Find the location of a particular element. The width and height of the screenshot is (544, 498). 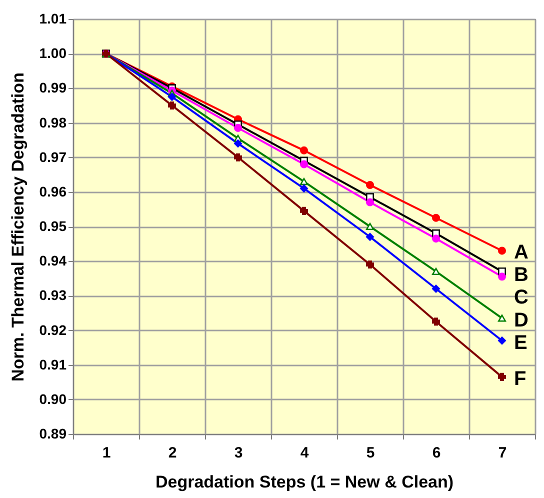

x-tick-label: 2 is located at coordinates (172, 453).